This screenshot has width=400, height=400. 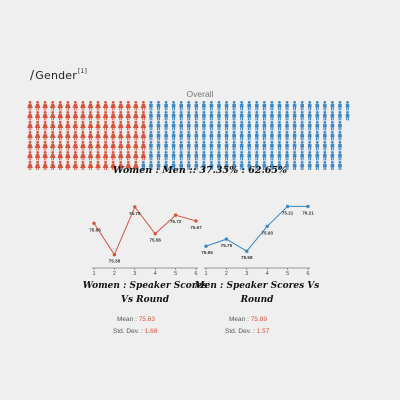 What do you see at coordinates (247, 257) in the screenshot?
I see `men-data-label: 75.58` at bounding box center [247, 257].